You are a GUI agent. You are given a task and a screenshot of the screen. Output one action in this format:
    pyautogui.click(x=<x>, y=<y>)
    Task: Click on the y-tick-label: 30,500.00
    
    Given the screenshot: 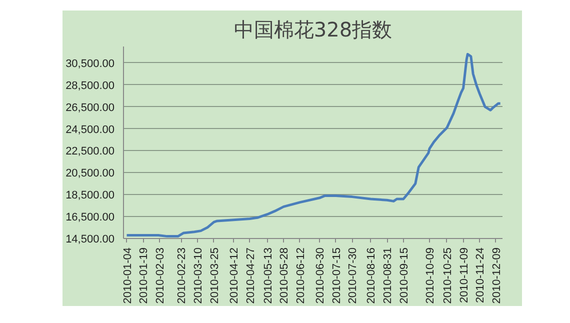 What is the action you would take?
    pyautogui.click(x=90, y=64)
    